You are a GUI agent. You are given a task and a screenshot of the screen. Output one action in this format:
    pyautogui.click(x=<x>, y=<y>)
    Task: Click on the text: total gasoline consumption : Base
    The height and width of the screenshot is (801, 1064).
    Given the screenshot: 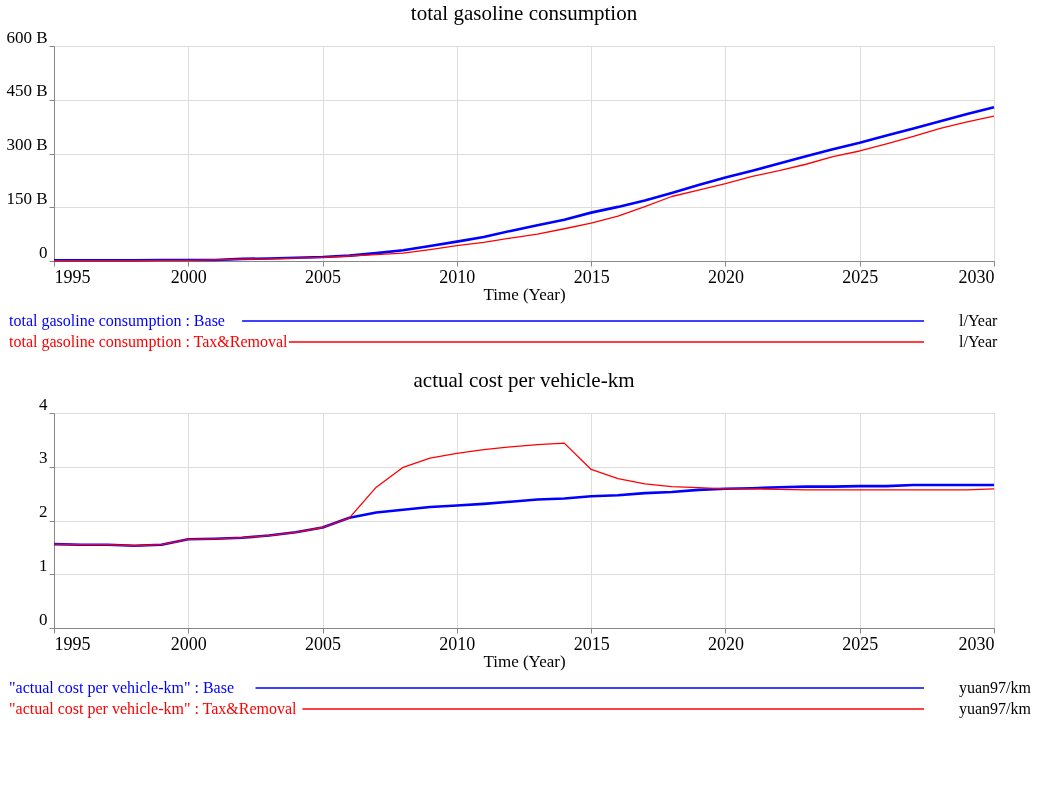 What is the action you would take?
    pyautogui.click(x=117, y=321)
    